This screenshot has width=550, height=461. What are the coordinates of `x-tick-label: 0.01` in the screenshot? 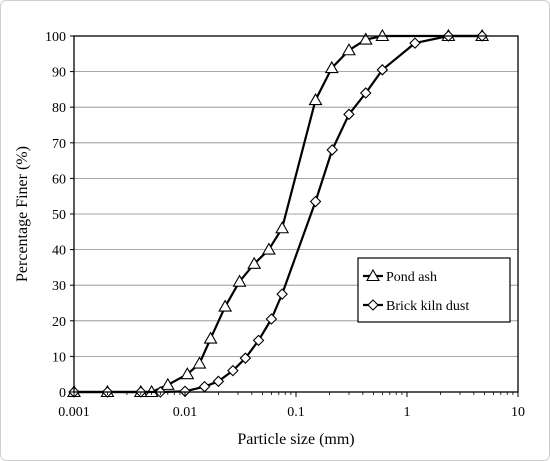 It's located at (185, 412).